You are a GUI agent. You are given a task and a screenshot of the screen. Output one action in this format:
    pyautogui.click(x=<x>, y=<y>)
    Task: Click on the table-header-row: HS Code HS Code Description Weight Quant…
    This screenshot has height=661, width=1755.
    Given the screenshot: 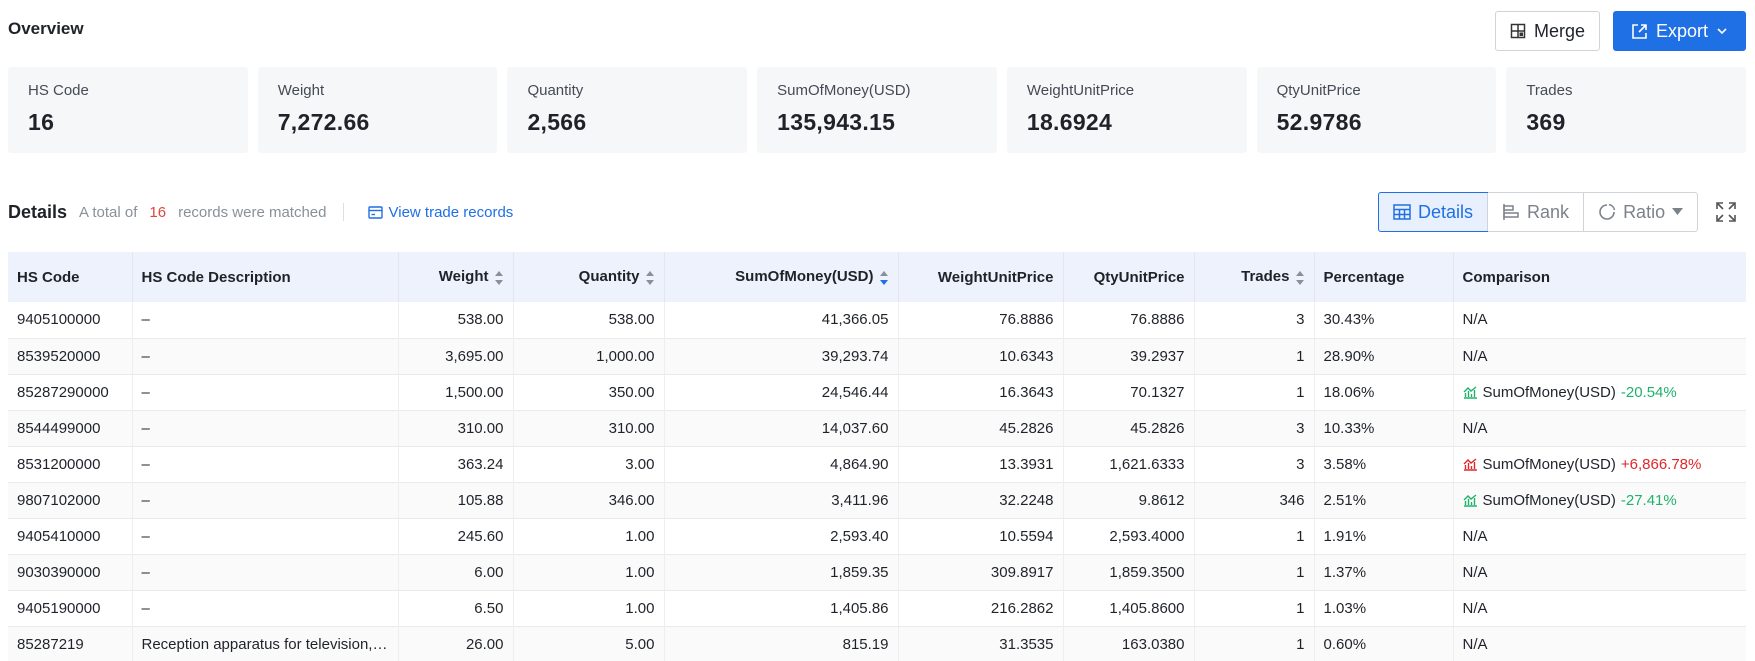 What is the action you would take?
    pyautogui.click(x=877, y=277)
    